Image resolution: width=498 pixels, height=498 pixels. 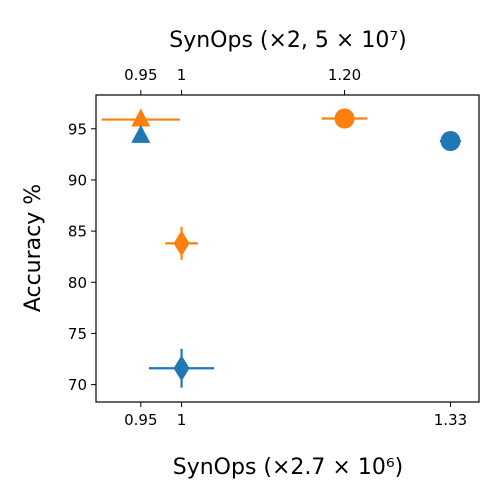 What do you see at coordinates (77, 129) in the screenshot?
I see `y-tick-label: 95` at bounding box center [77, 129].